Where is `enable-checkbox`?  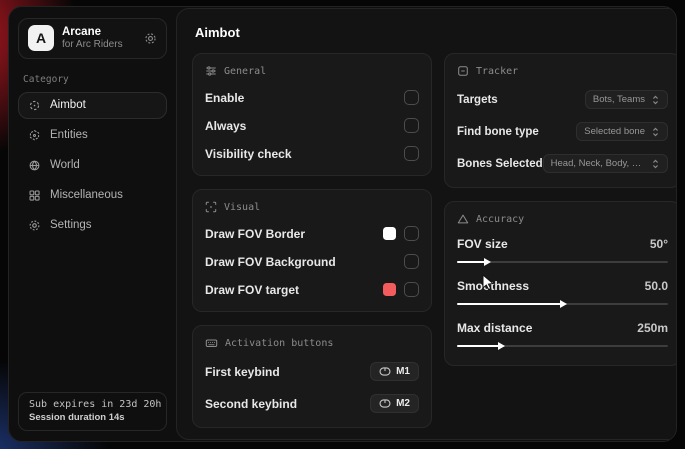
enable-checkbox is located at coordinates (411, 97).